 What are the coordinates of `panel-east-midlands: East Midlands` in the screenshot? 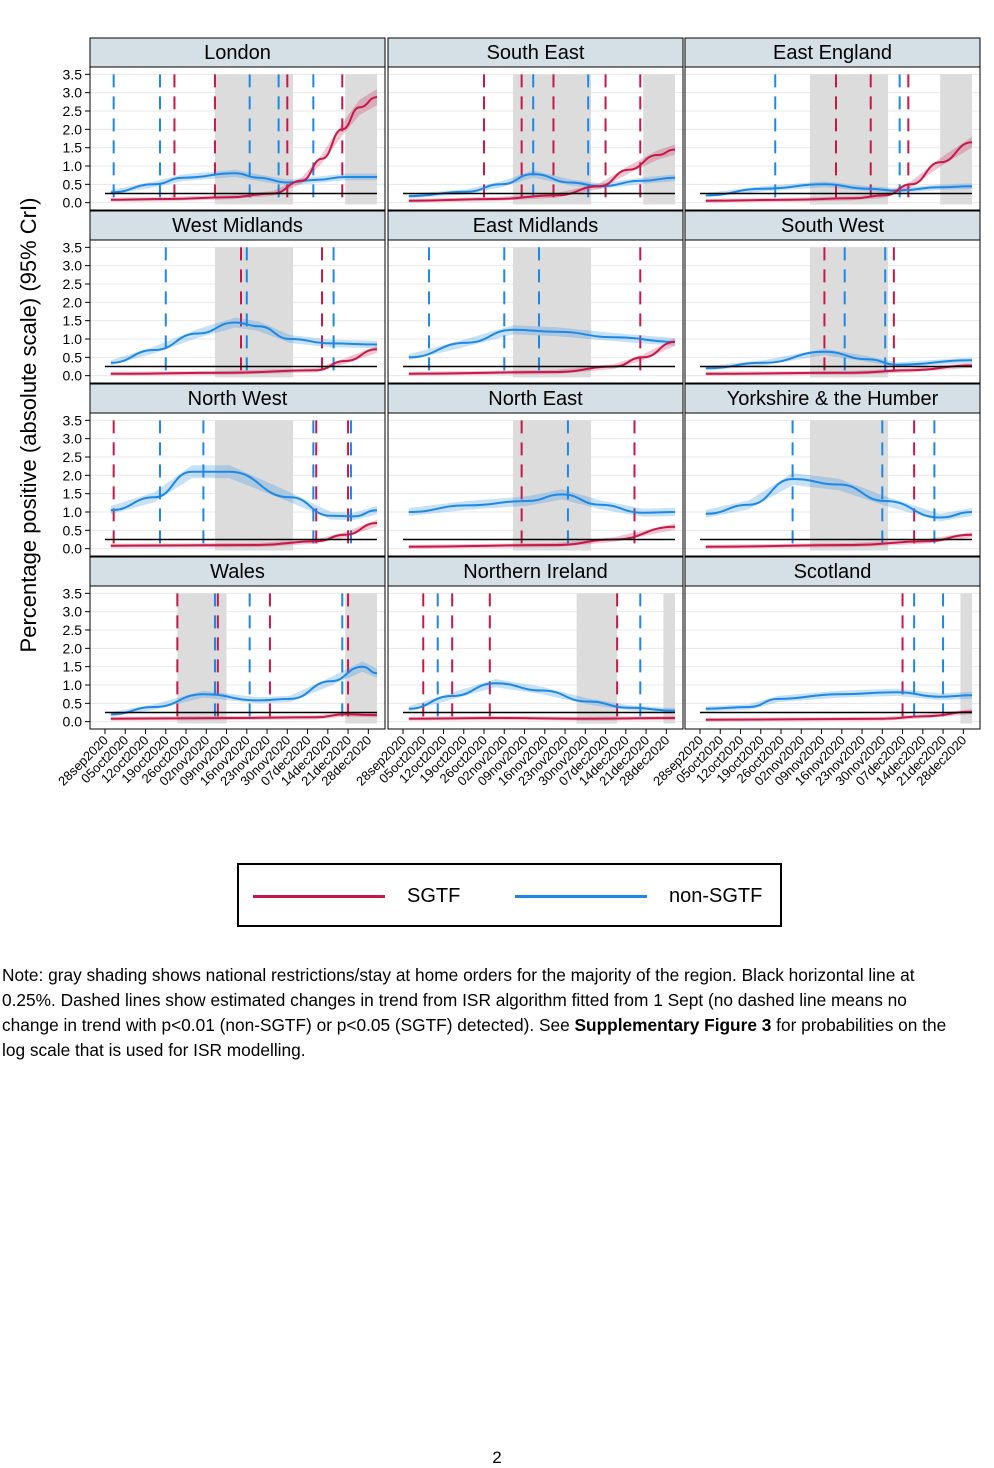 It's located at (535, 297).